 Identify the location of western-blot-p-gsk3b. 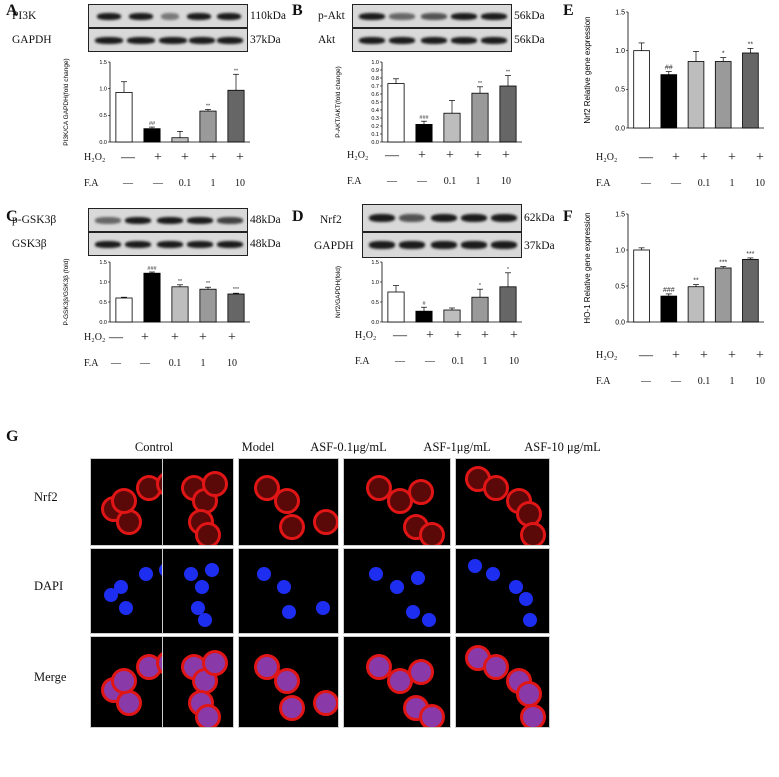
(168, 220).